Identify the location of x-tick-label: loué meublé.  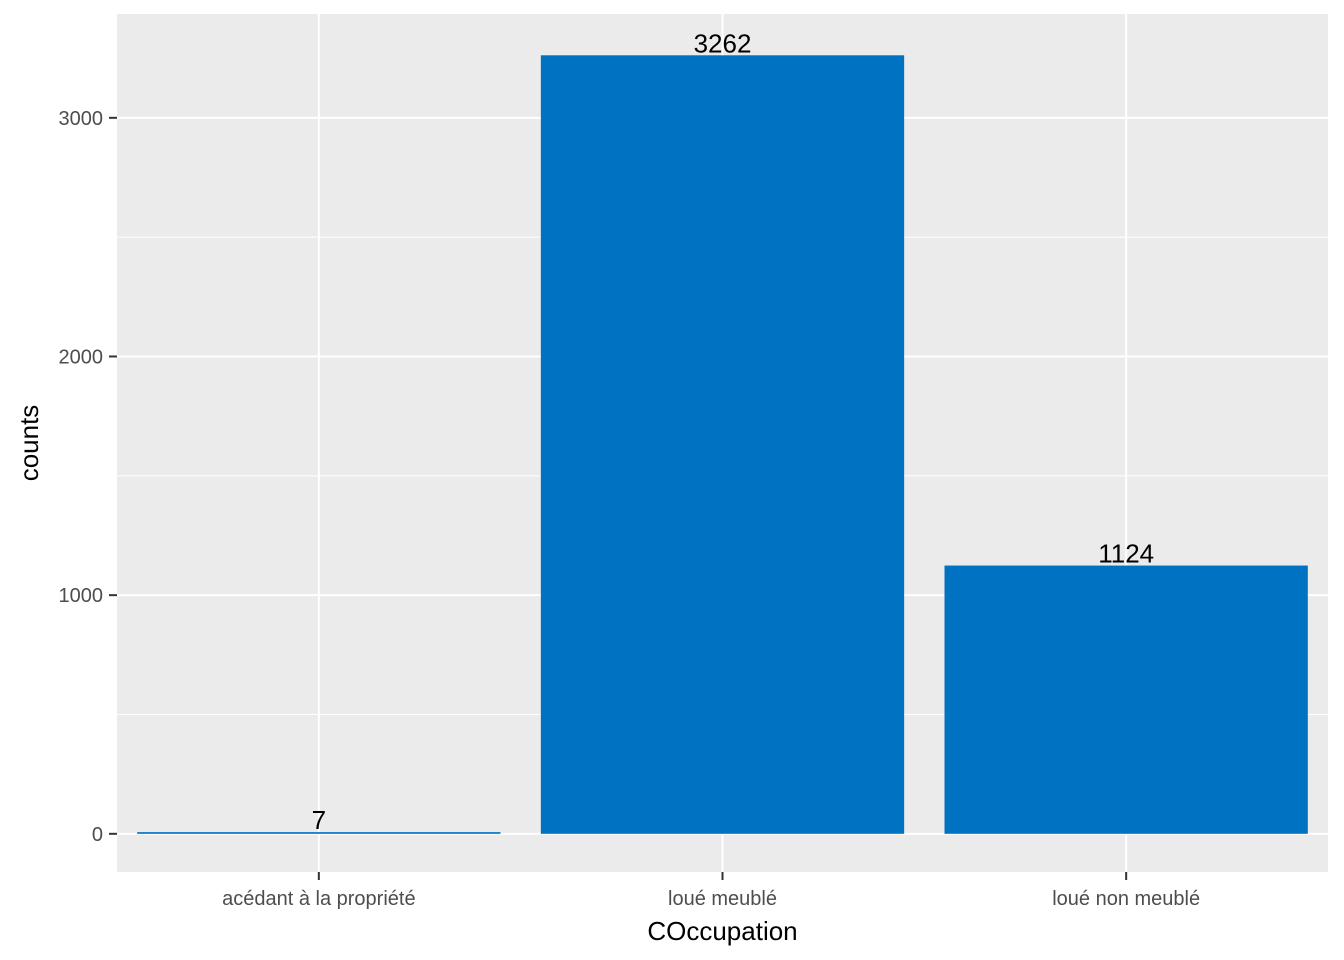
(722, 899).